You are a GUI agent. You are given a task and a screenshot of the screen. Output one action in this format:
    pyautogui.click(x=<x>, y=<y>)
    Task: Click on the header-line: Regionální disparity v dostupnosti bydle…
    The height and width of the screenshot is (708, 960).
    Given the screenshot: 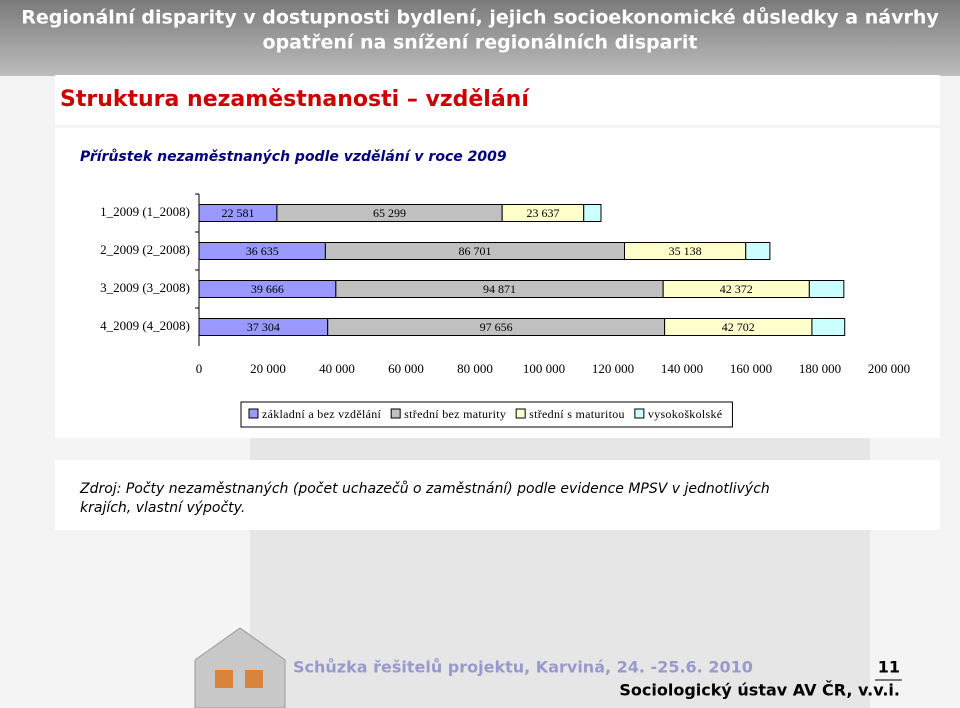 What is the action you would take?
    pyautogui.click(x=480, y=17)
    